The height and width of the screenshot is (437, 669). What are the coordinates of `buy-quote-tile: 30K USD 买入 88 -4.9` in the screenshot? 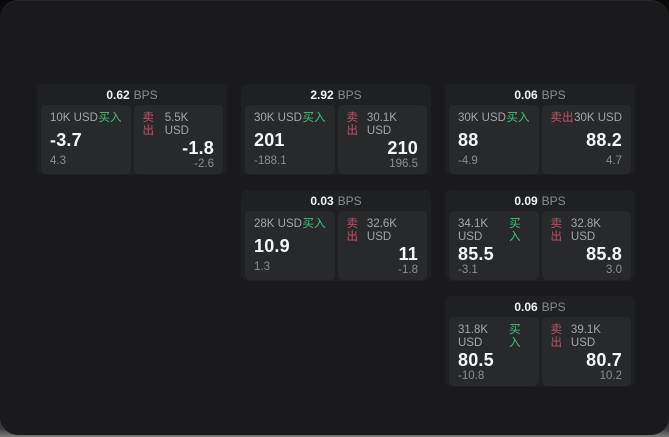 It's located at (494, 139).